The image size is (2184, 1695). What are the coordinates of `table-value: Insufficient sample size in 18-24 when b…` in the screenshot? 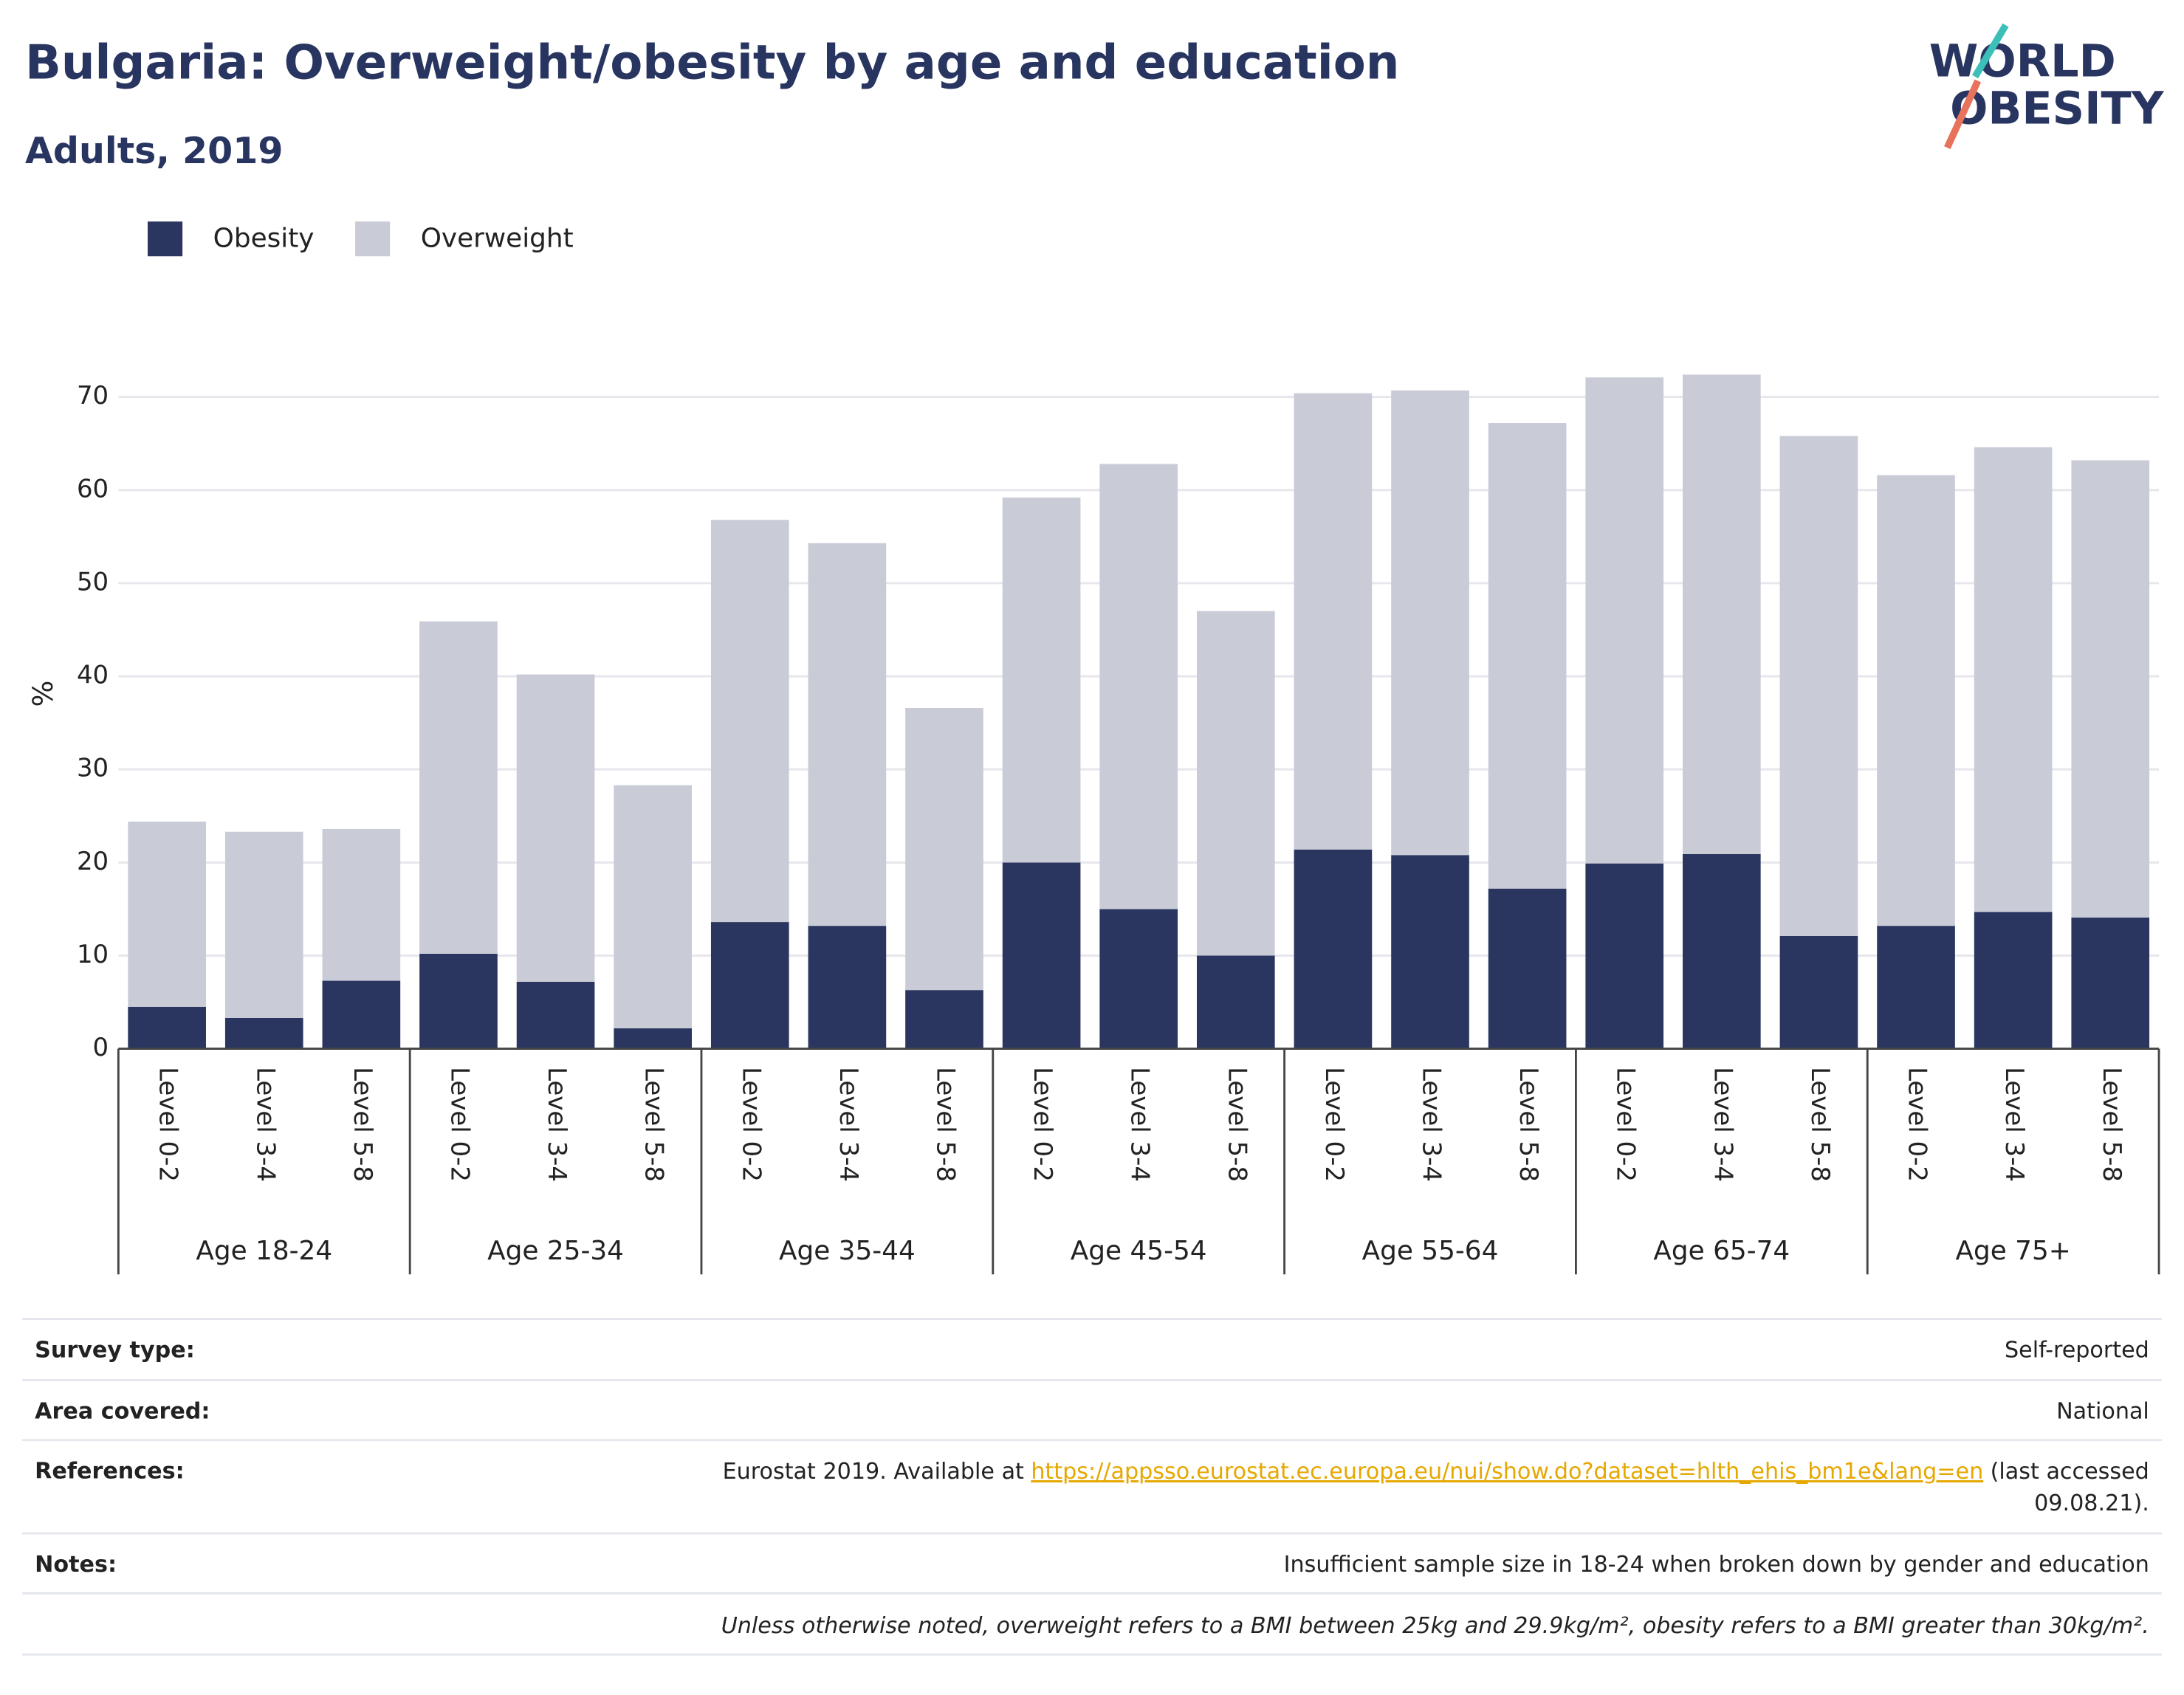 It's located at (1717, 1565).